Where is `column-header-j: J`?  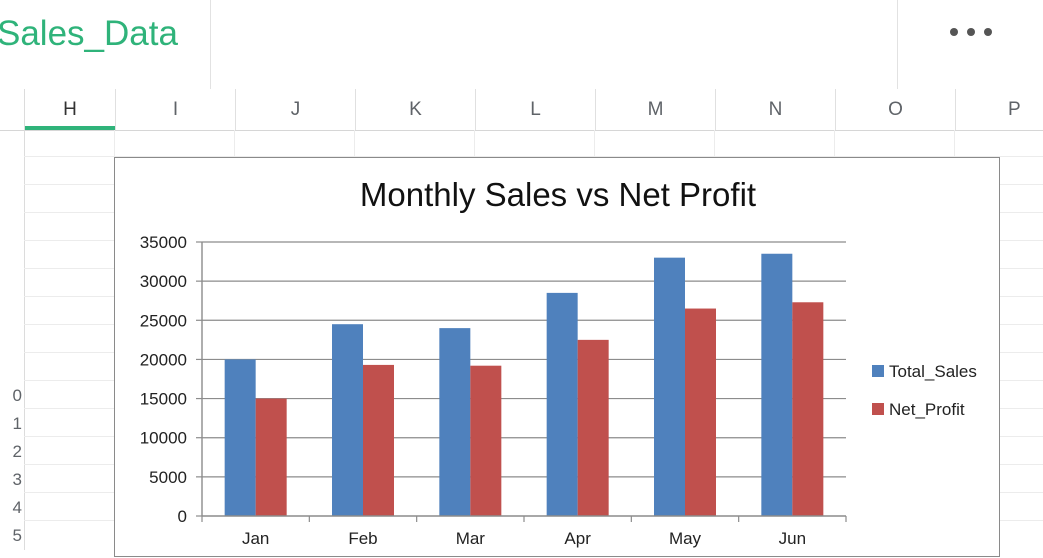 column-header-j: J is located at coordinates (295, 109).